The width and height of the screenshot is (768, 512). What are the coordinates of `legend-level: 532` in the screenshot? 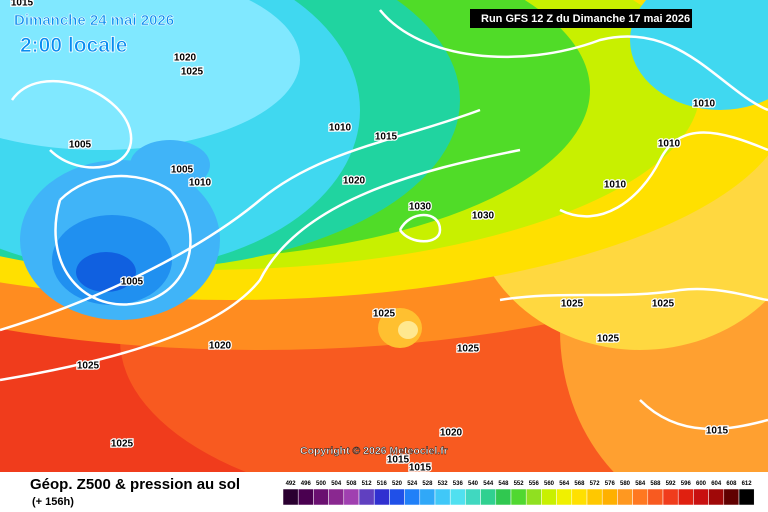 It's located at (443, 484).